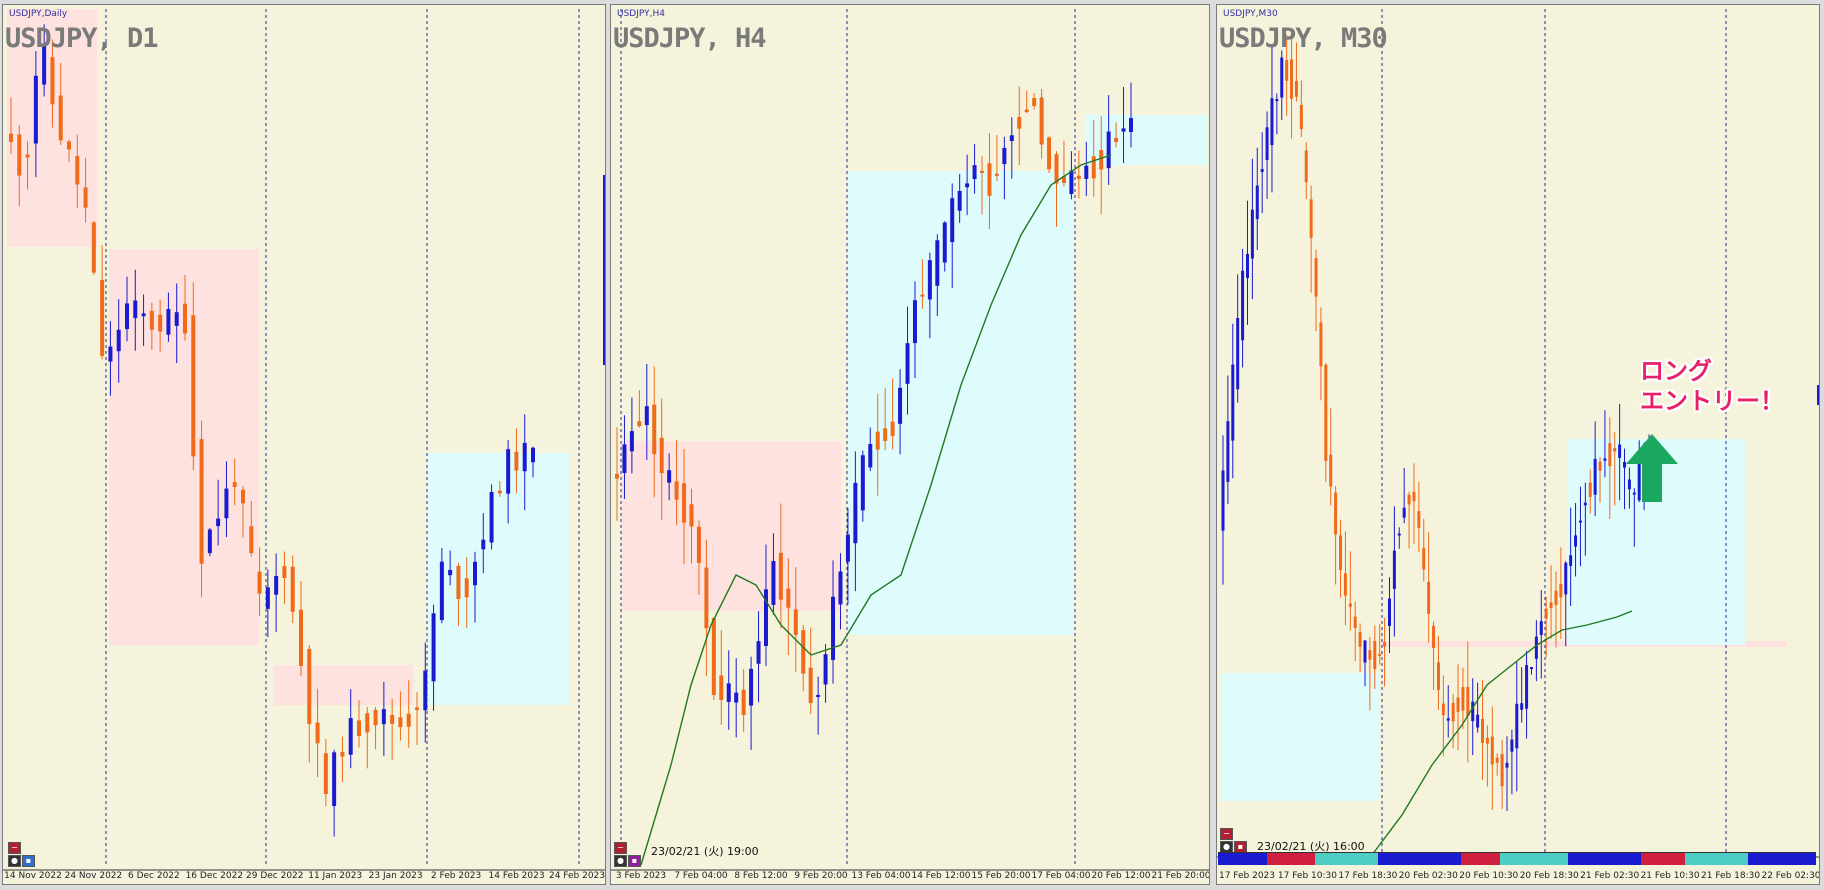  I want to click on time-axis-label: 3 Feb 2023, so click(641, 876).